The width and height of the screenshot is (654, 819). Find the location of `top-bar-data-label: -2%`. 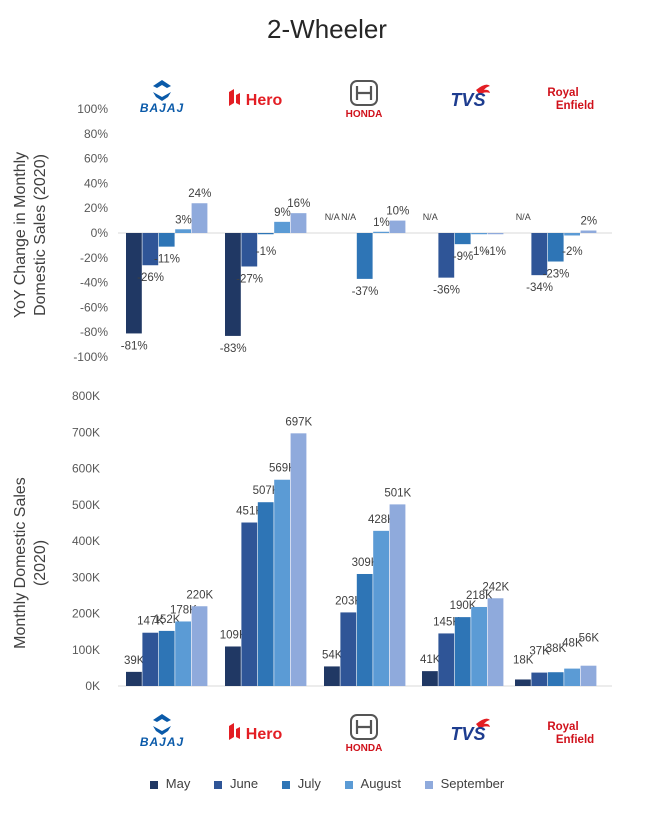

top-bar-data-label: -2% is located at coordinates (572, 252).